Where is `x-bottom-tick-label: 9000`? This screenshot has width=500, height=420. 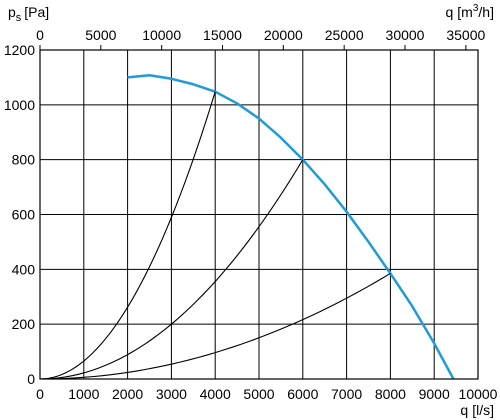
x-bottom-tick-label: 9000 is located at coordinates (434, 394).